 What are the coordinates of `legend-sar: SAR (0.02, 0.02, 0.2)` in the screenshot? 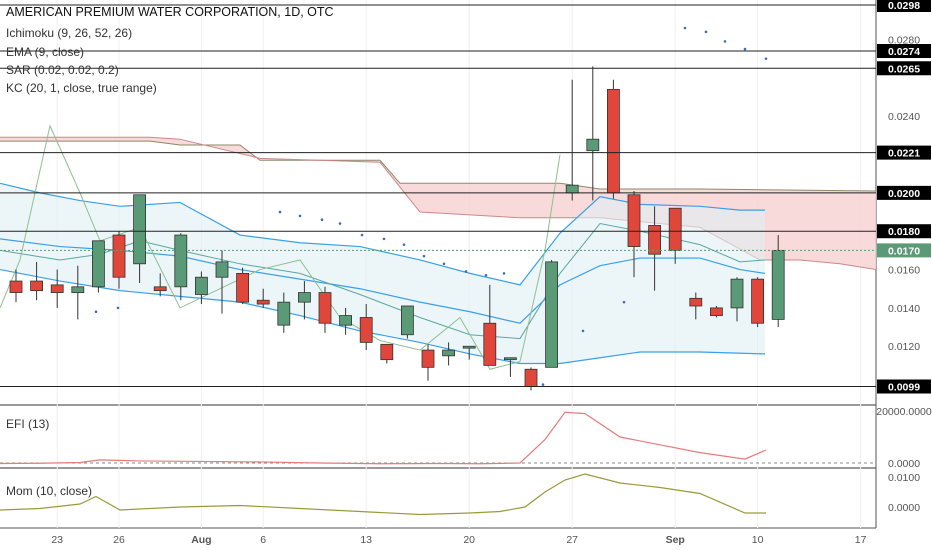 It's located at (62, 70).